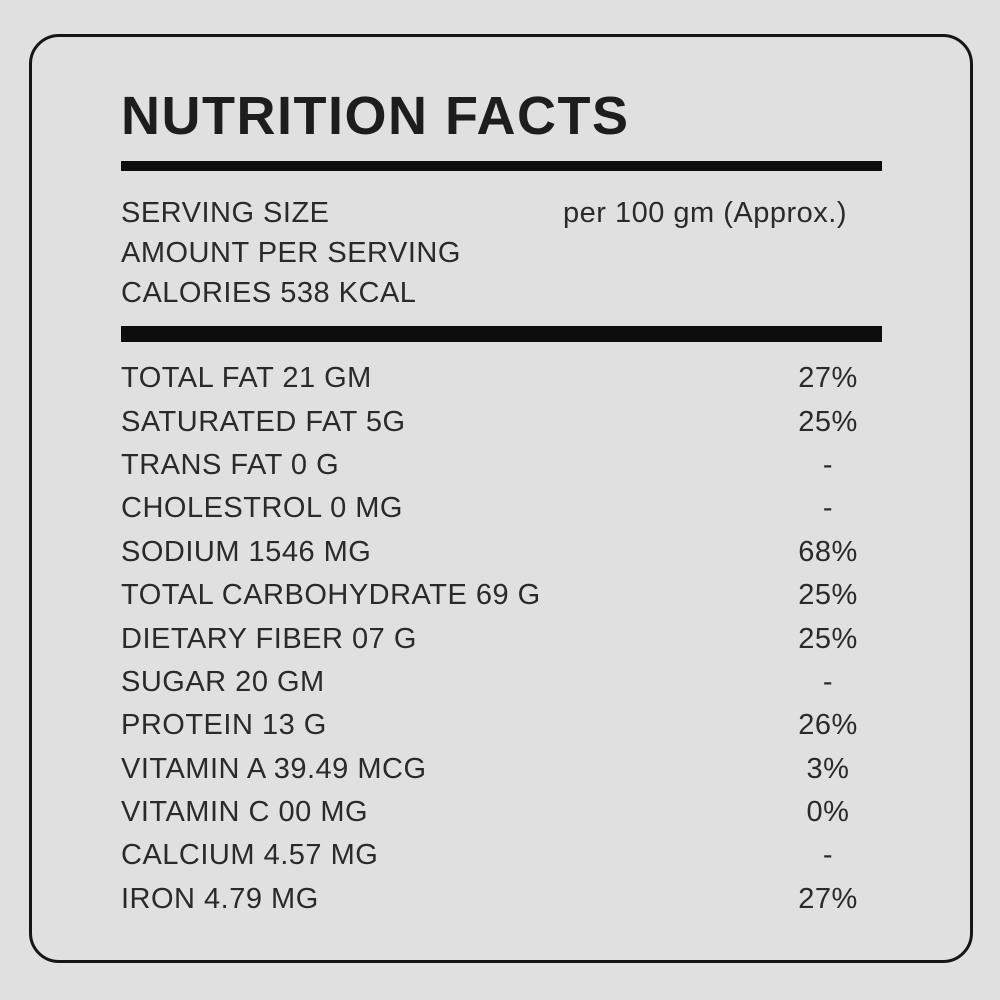 The height and width of the screenshot is (1000, 1000). What do you see at coordinates (501, 508) in the screenshot?
I see `nutrient-row: CHOLESTROL 0 MG -` at bounding box center [501, 508].